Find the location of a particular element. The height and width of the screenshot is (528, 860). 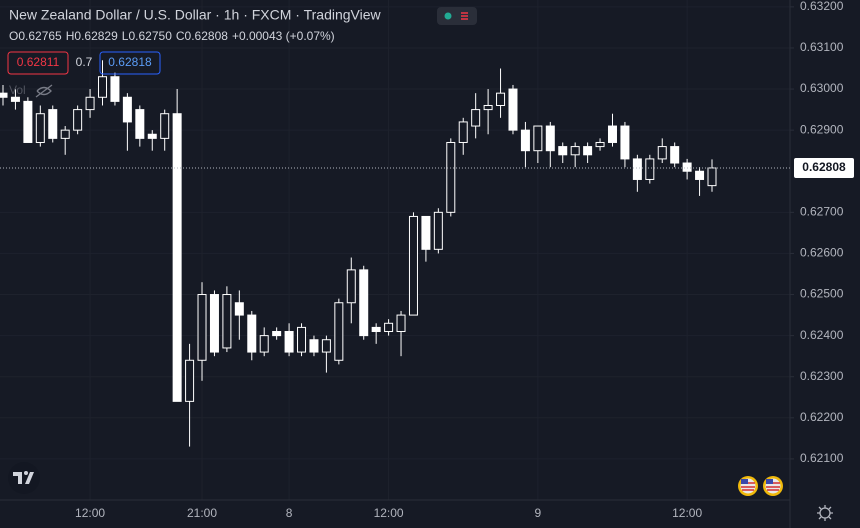

buy-price: 0.62818 is located at coordinates (130, 62).